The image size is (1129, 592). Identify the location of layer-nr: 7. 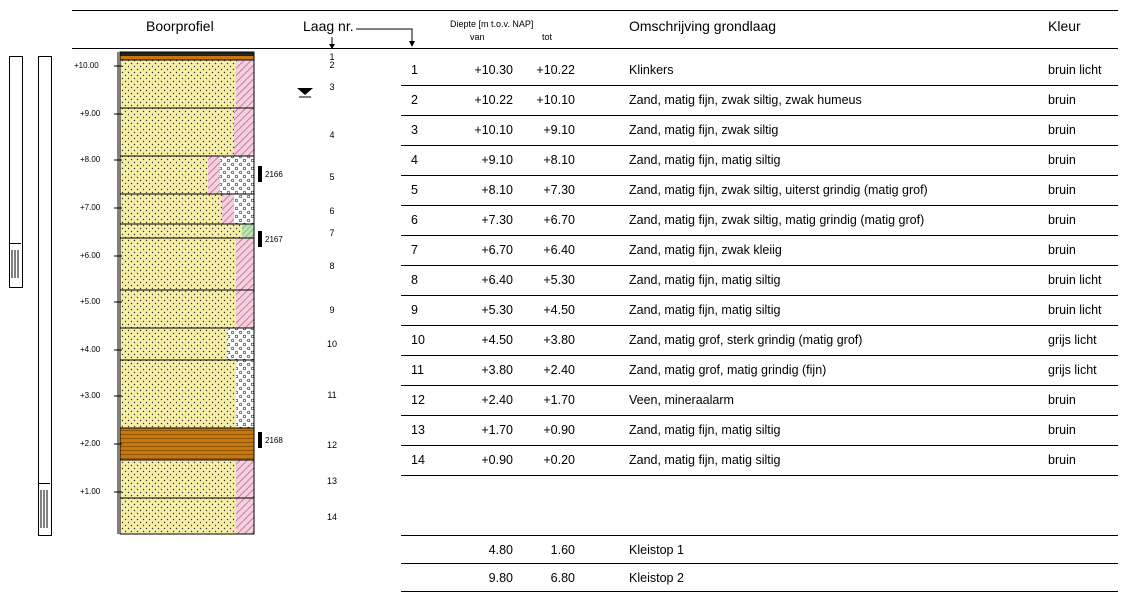
(414, 250).